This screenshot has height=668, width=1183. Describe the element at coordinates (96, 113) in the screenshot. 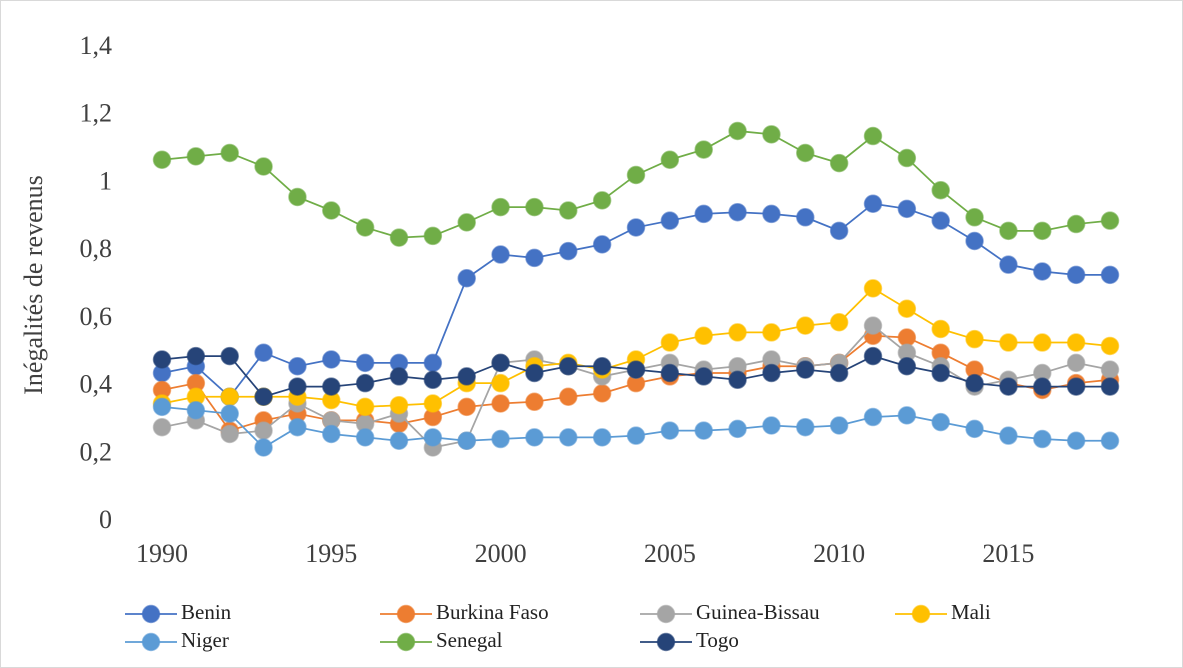

I see `y-tick-label: 1,2` at that location.